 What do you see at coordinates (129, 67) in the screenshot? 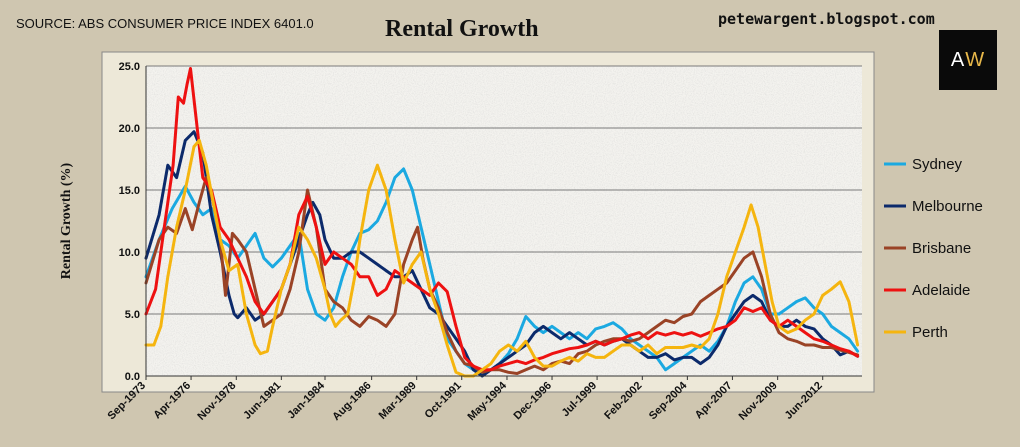
I see `y-tick-label: 25.0` at bounding box center [129, 67].